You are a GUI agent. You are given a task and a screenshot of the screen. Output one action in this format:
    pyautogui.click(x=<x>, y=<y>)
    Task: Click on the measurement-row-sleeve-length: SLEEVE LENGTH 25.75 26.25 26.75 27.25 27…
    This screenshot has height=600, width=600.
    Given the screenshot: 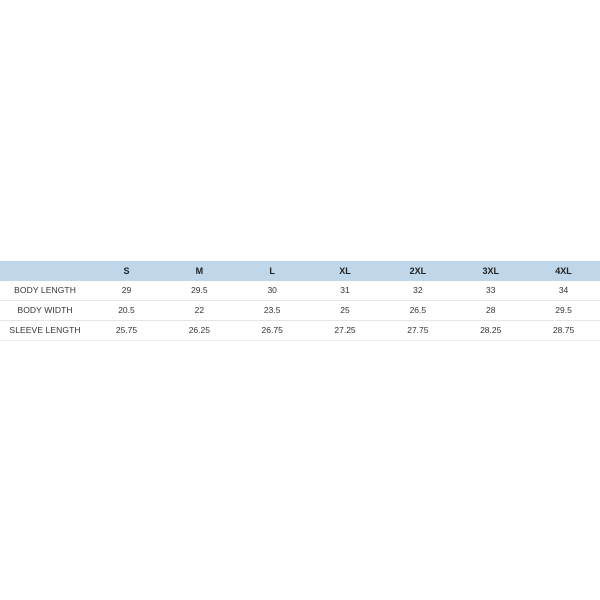 What is the action you would take?
    pyautogui.click(x=300, y=331)
    